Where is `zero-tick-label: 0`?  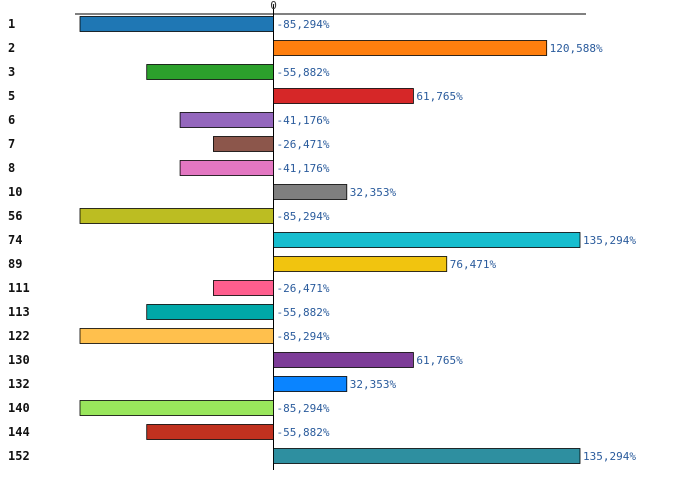
zero-tick-label: 0 is located at coordinates (273, 6).